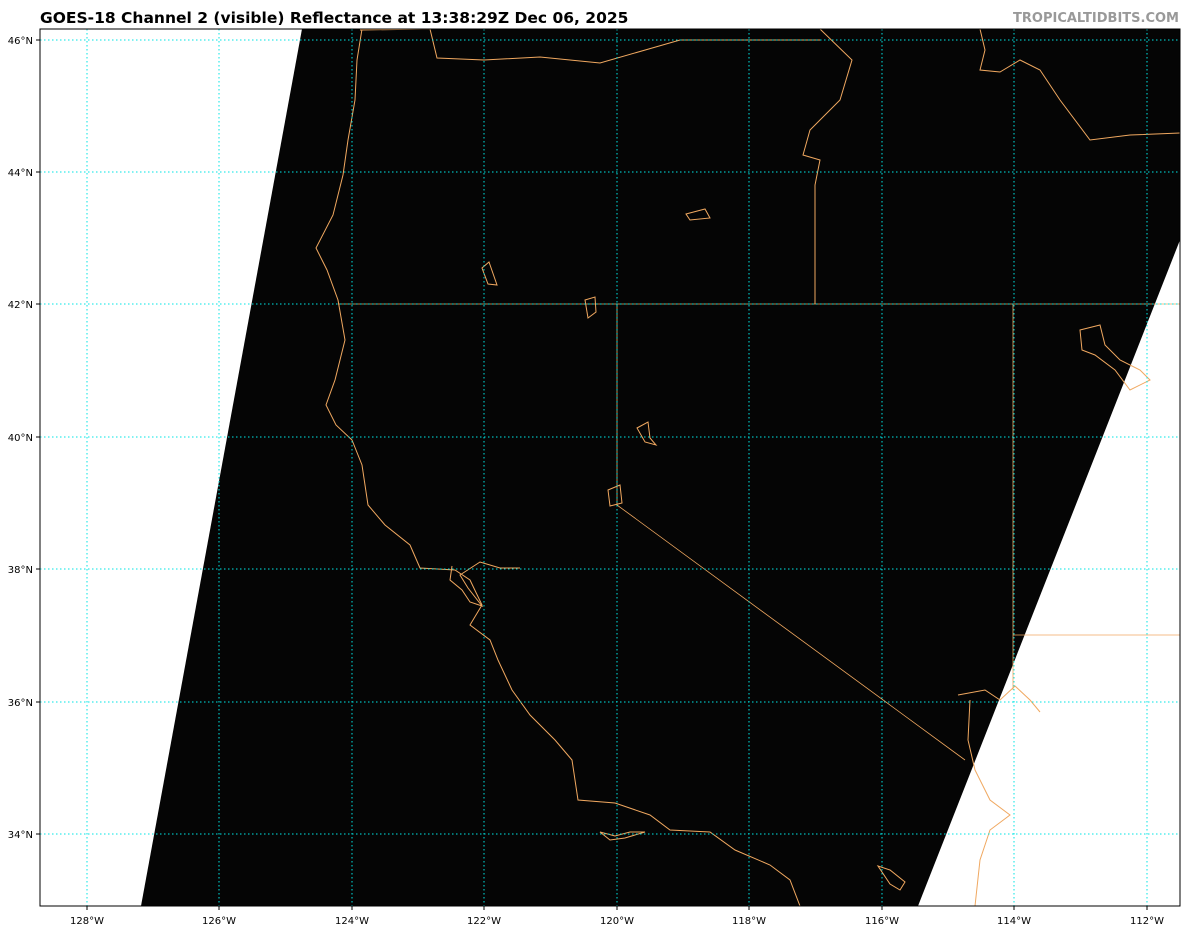 Image resolution: width=1200 pixels, height=929 pixels. I want to click on lower-colorado, so click(989, 802).